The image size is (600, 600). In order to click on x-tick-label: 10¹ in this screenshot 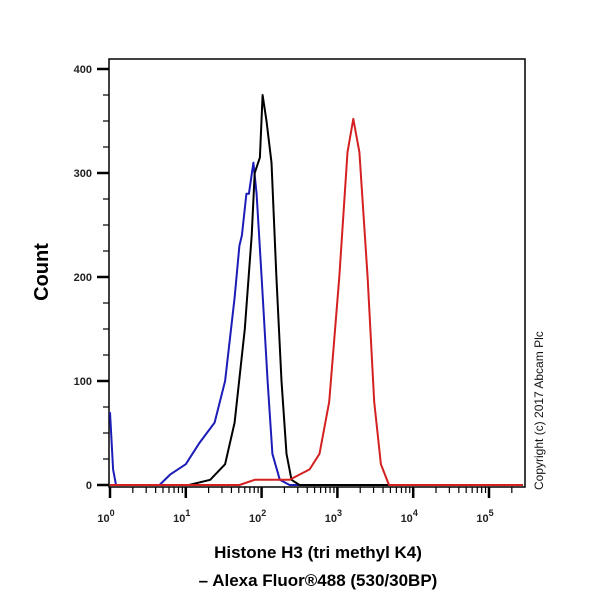, I will do `click(181, 516)`.